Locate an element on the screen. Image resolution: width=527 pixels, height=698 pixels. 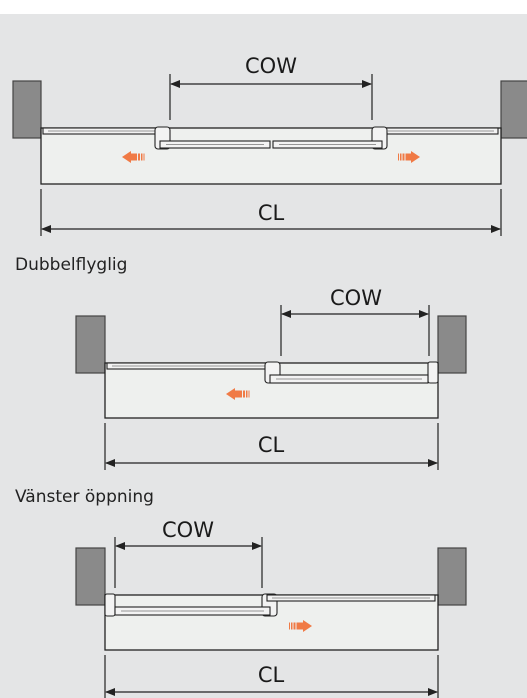
post-left is located at coordinates (110, 605).